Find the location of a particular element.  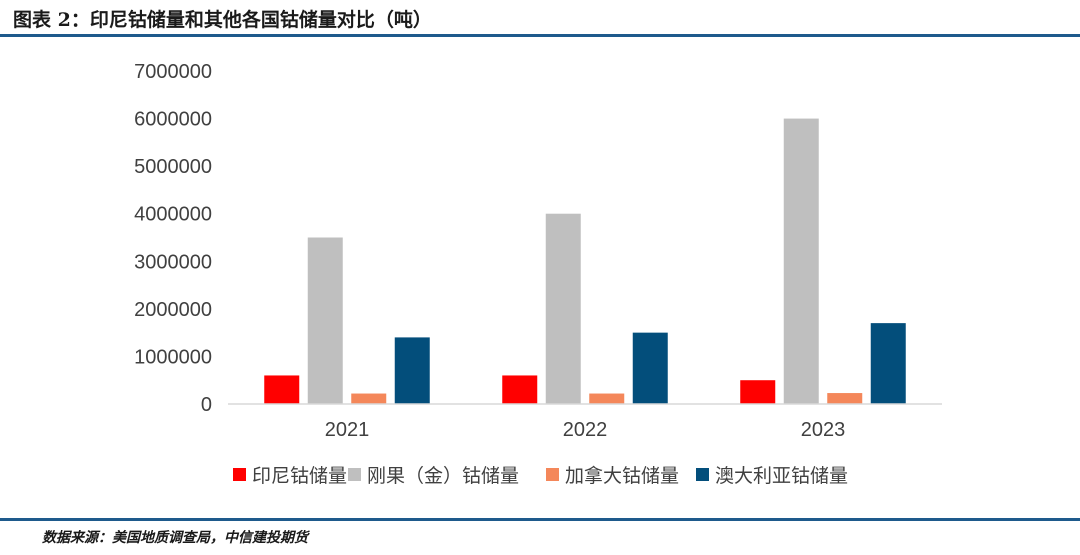

legend-label: 澳大利亚钴储量 is located at coordinates (781, 476).